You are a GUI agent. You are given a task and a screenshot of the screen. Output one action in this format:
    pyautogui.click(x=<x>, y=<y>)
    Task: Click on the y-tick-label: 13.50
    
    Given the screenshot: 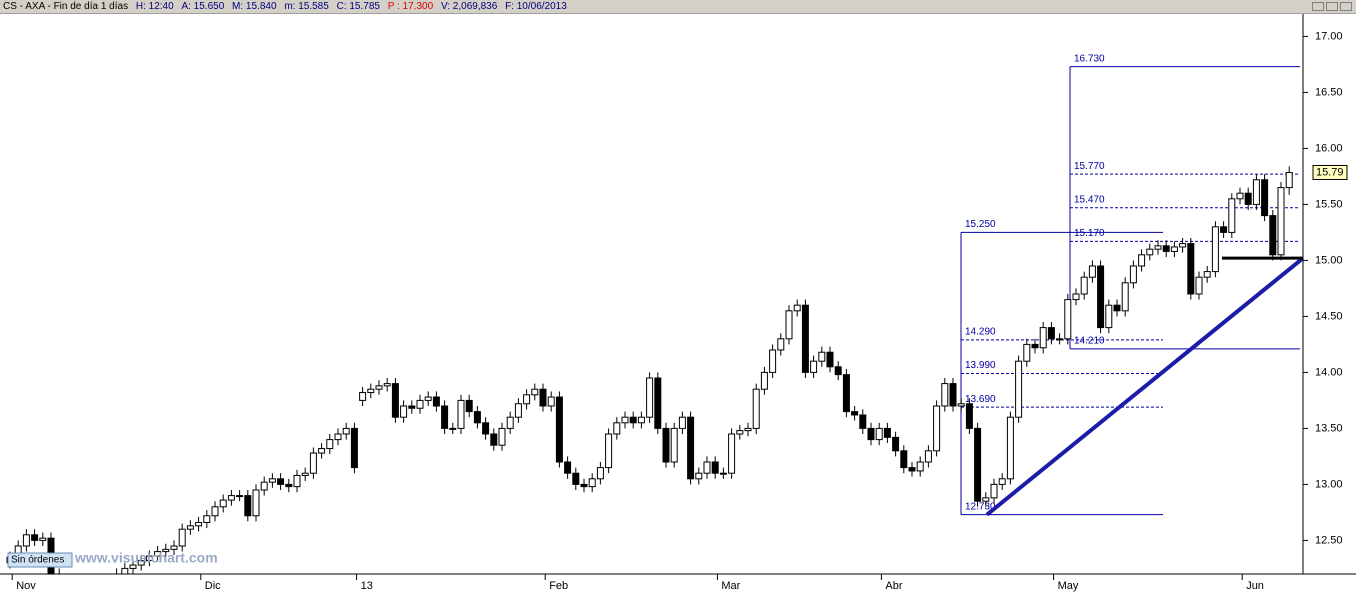 What is the action you would take?
    pyautogui.click(x=1329, y=428)
    